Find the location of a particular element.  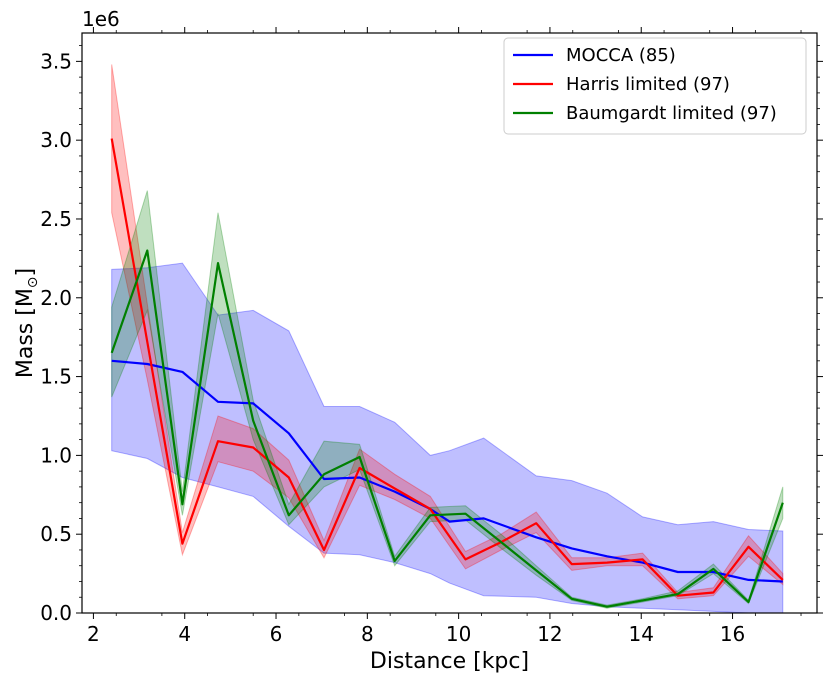

x-tick-label: 10 is located at coordinates (458, 634).